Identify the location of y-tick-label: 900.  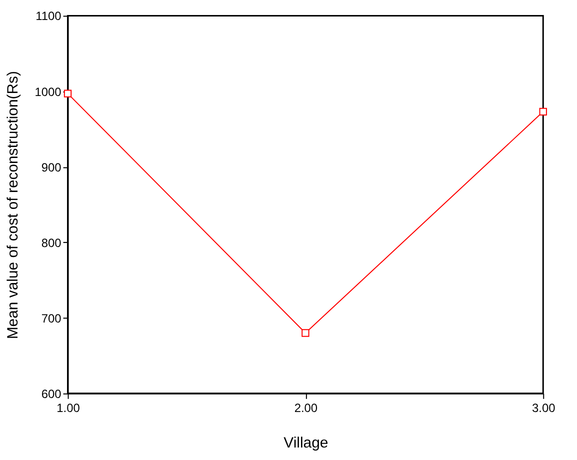
(51, 167).